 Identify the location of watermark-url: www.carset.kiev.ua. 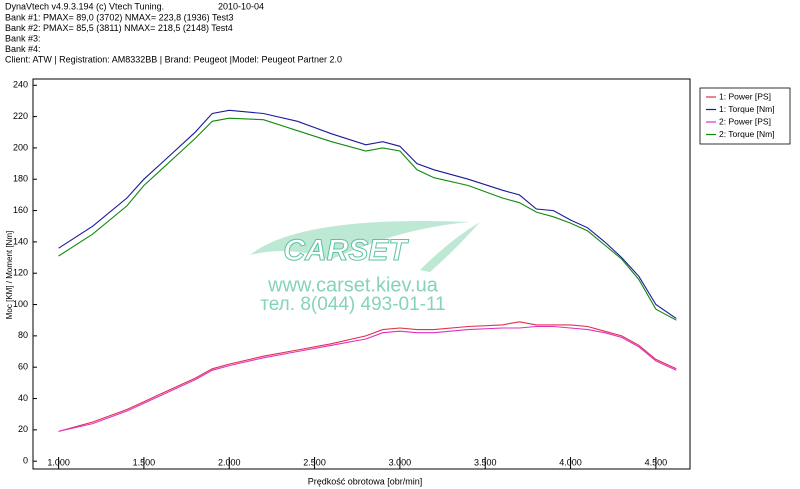
(353, 285).